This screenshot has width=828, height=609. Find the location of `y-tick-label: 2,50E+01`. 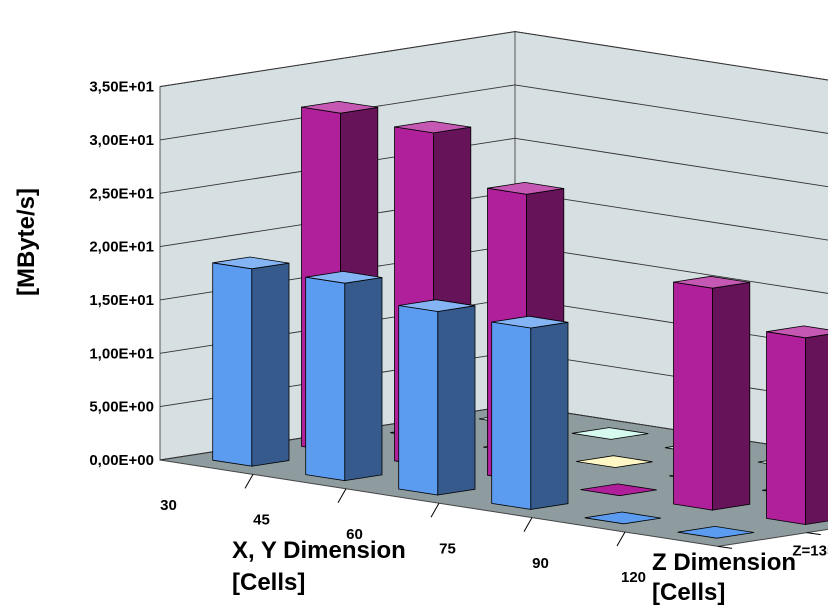

y-tick-label: 2,50E+01 is located at coordinates (121, 193).